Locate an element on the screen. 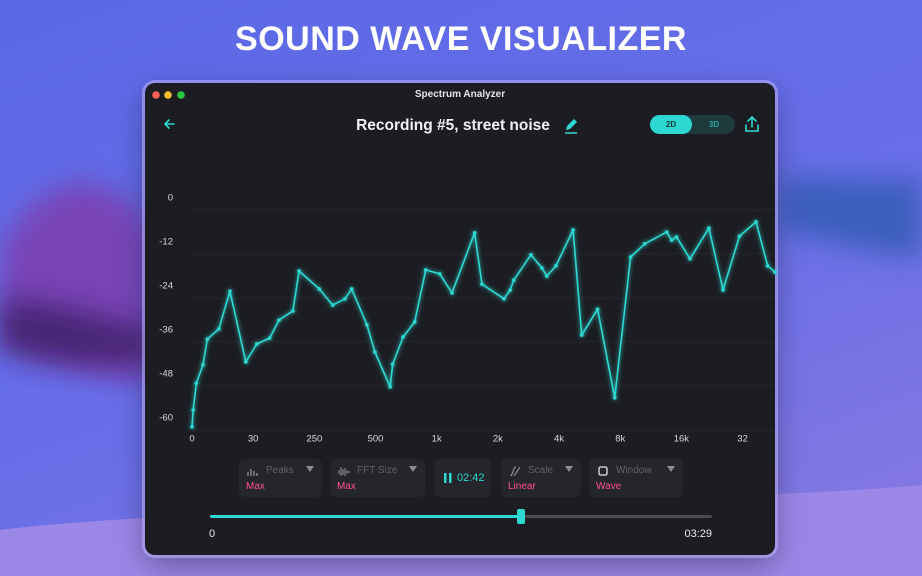 This screenshot has height=576, width=922. mode-toggle: 2D 3D is located at coordinates (692, 124).